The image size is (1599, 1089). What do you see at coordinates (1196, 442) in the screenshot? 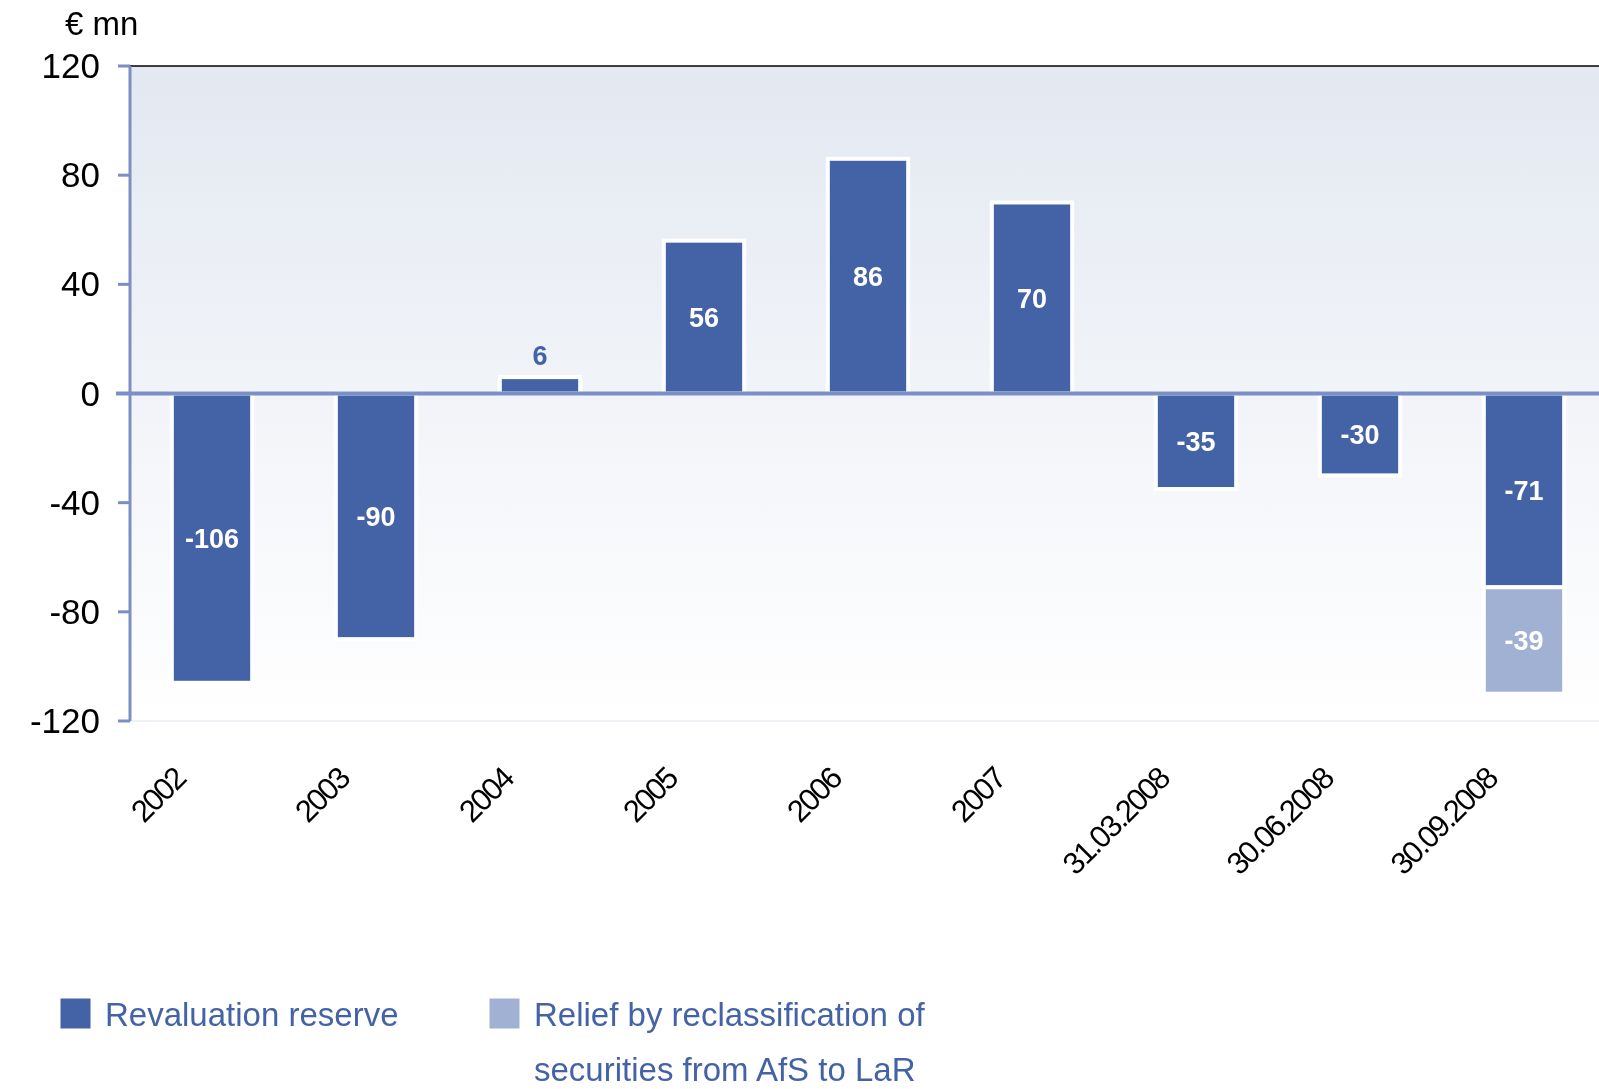
I see `data-label: -35` at bounding box center [1196, 442].